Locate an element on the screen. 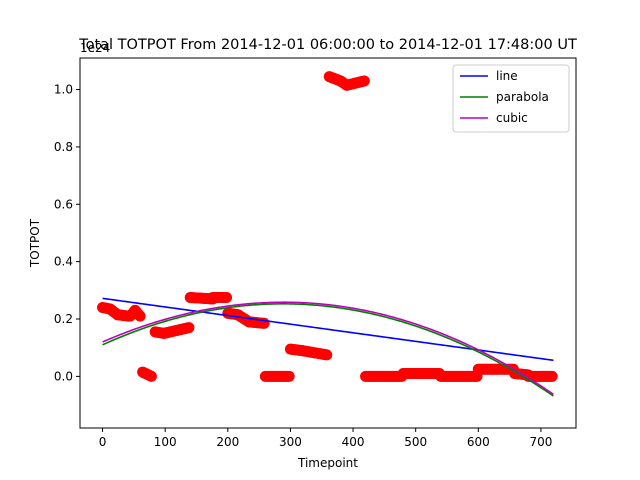 This screenshot has width=640, height=480. series-line-parabola is located at coordinates (328, 350).